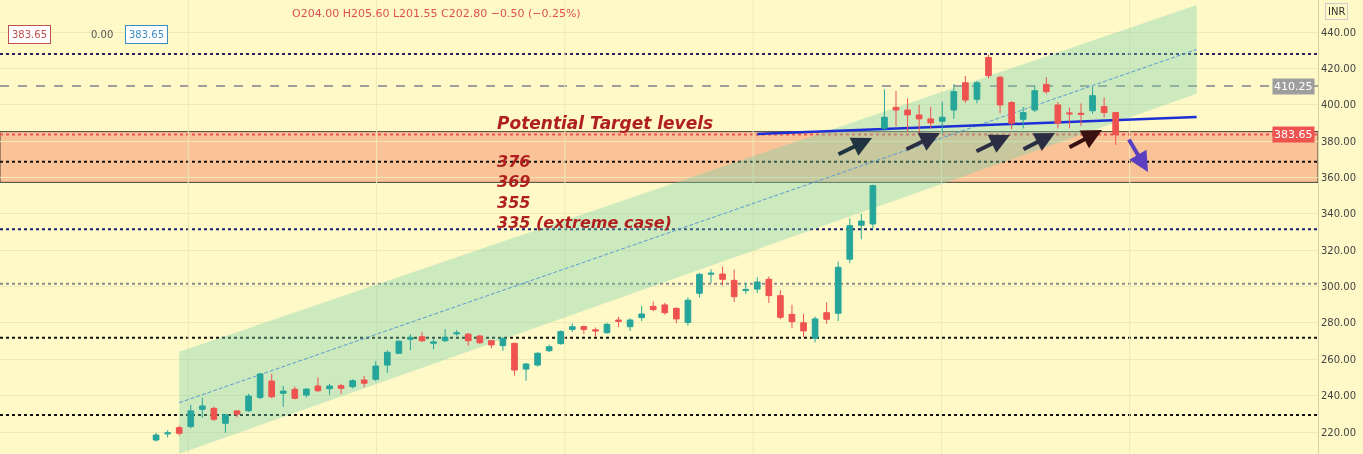 The image size is (1363, 454). Describe the element at coordinates (514, 202) in the screenshot. I see `annotation: 355` at that location.